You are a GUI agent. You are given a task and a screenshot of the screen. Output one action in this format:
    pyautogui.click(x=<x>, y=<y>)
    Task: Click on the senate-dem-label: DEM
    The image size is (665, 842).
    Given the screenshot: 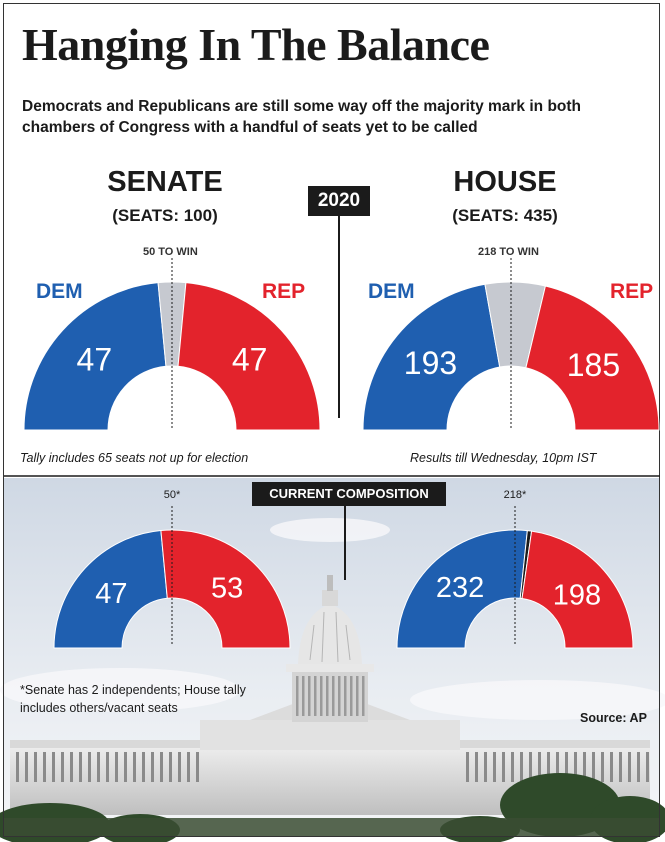 What is the action you would take?
    pyautogui.click(x=59, y=291)
    